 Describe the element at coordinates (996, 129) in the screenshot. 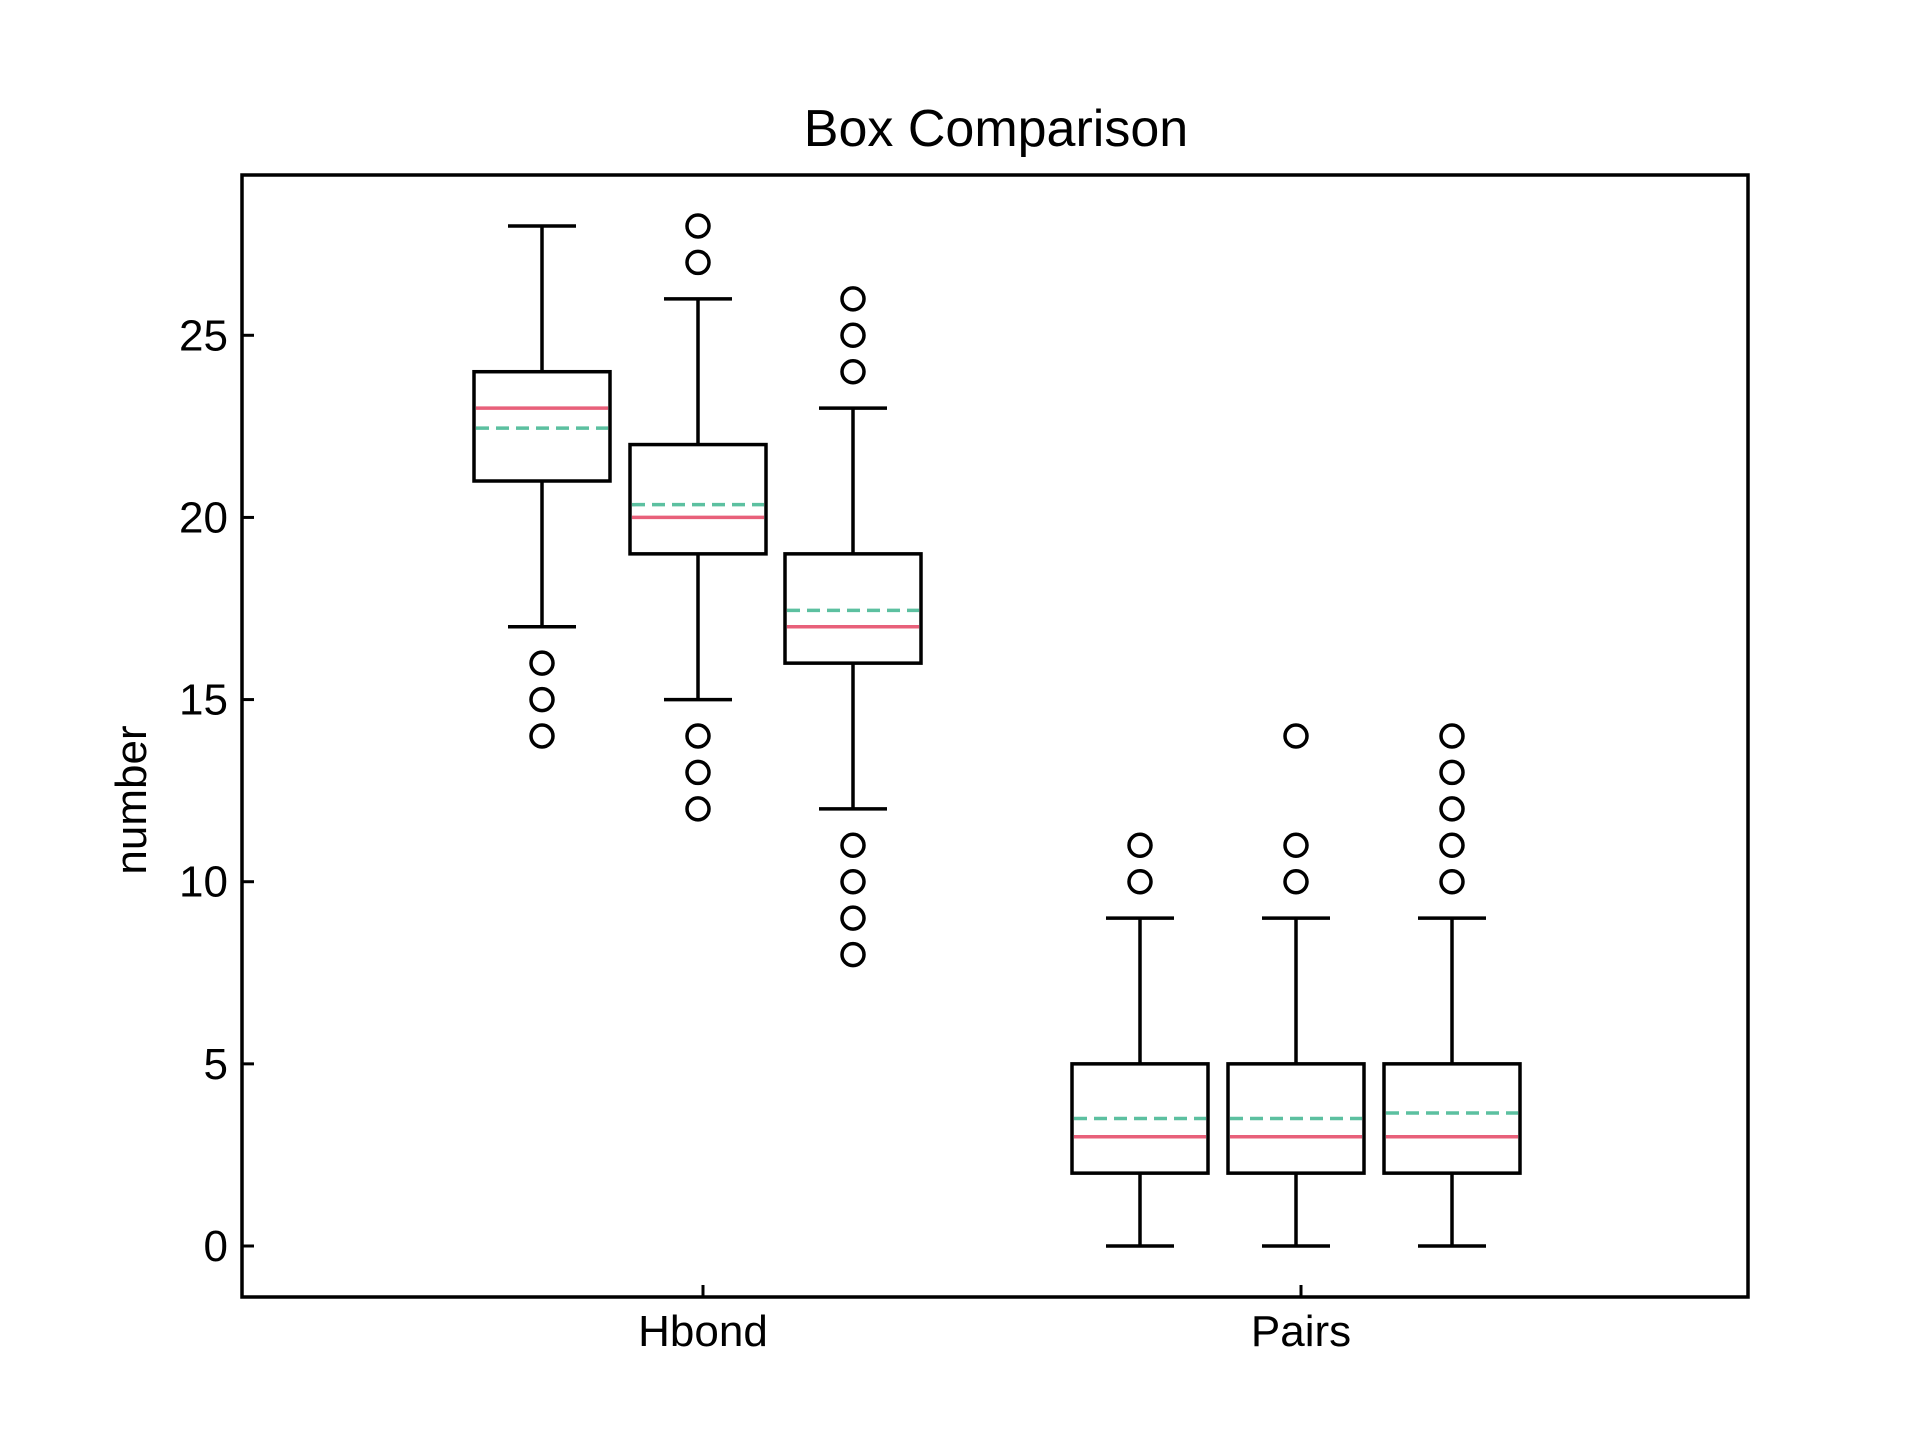

I see `chart-title: Box Comparison` at that location.